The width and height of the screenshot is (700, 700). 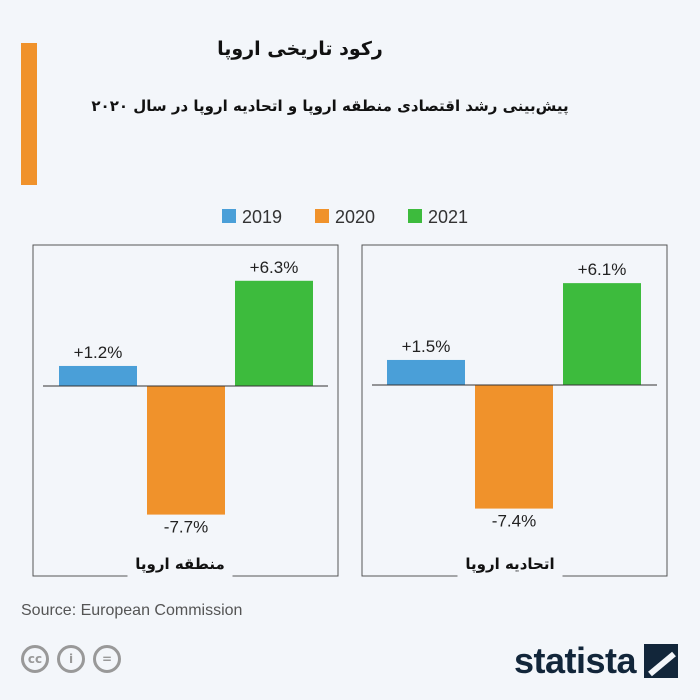 I want to click on legend-swatch-2019, so click(x=229, y=216).